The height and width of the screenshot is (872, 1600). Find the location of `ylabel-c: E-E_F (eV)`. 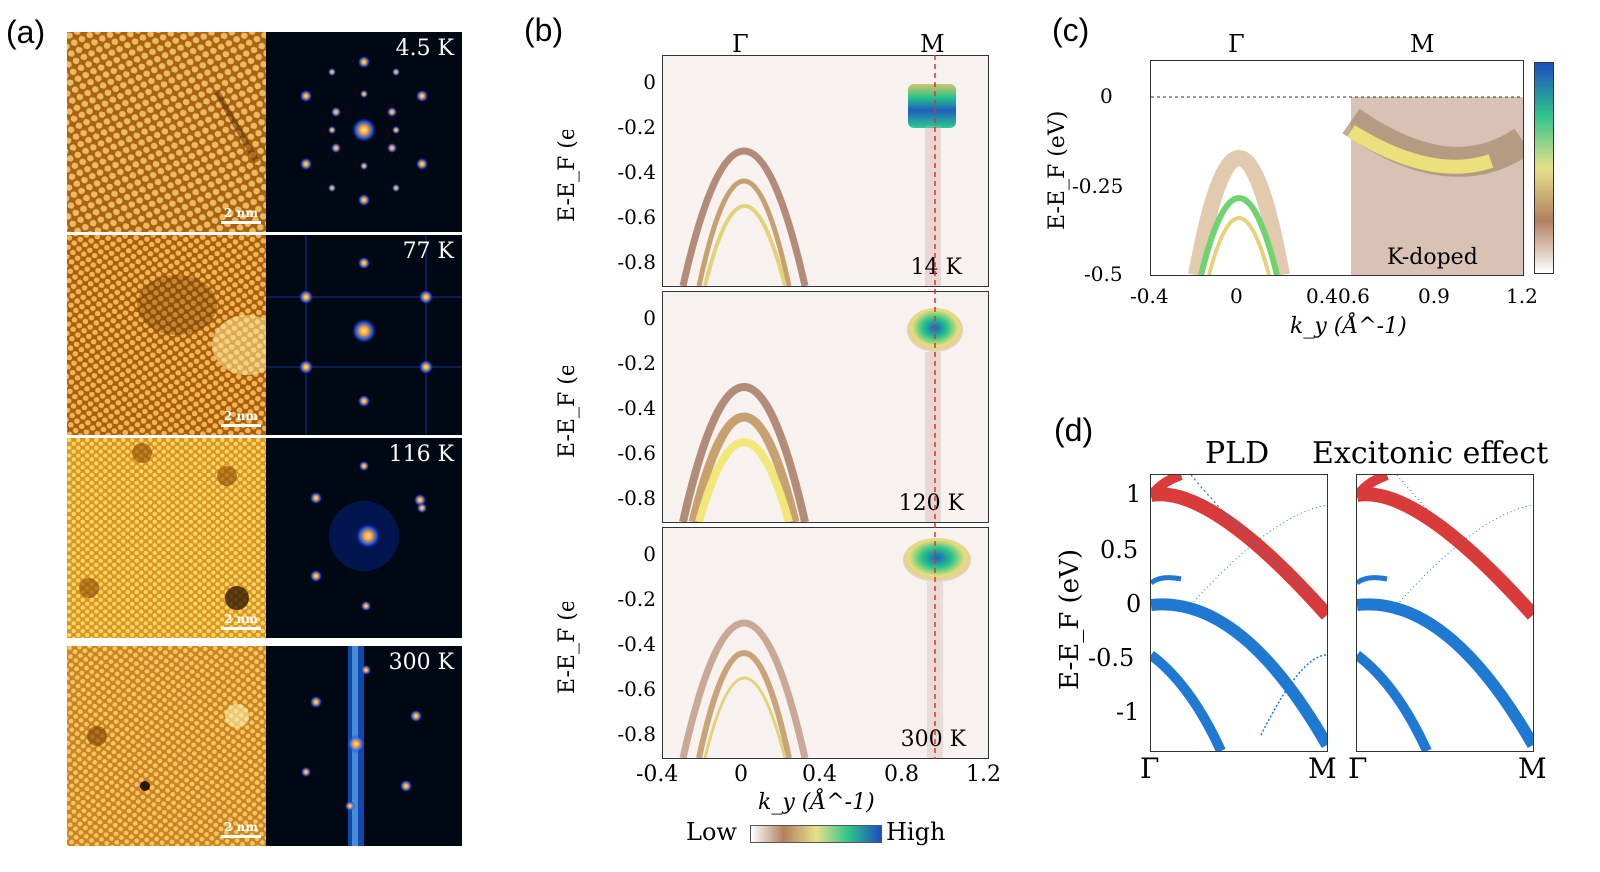

ylabel-c: E-E_F (eV) is located at coordinates (1057, 170).